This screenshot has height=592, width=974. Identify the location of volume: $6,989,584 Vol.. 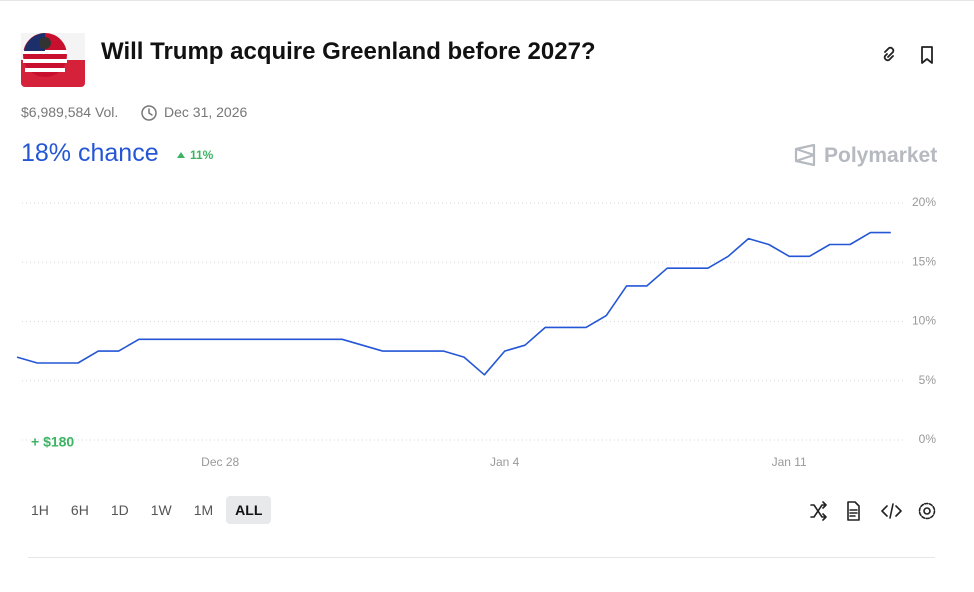
(70, 112).